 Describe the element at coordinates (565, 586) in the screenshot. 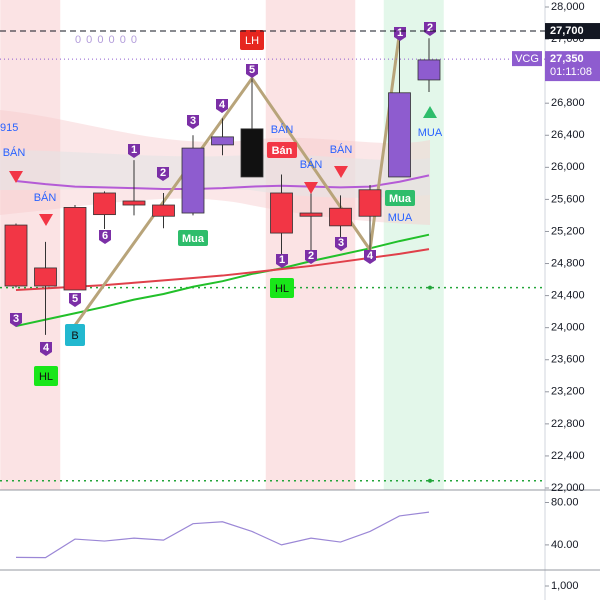

I see `y-tick-label: 1,000` at that location.